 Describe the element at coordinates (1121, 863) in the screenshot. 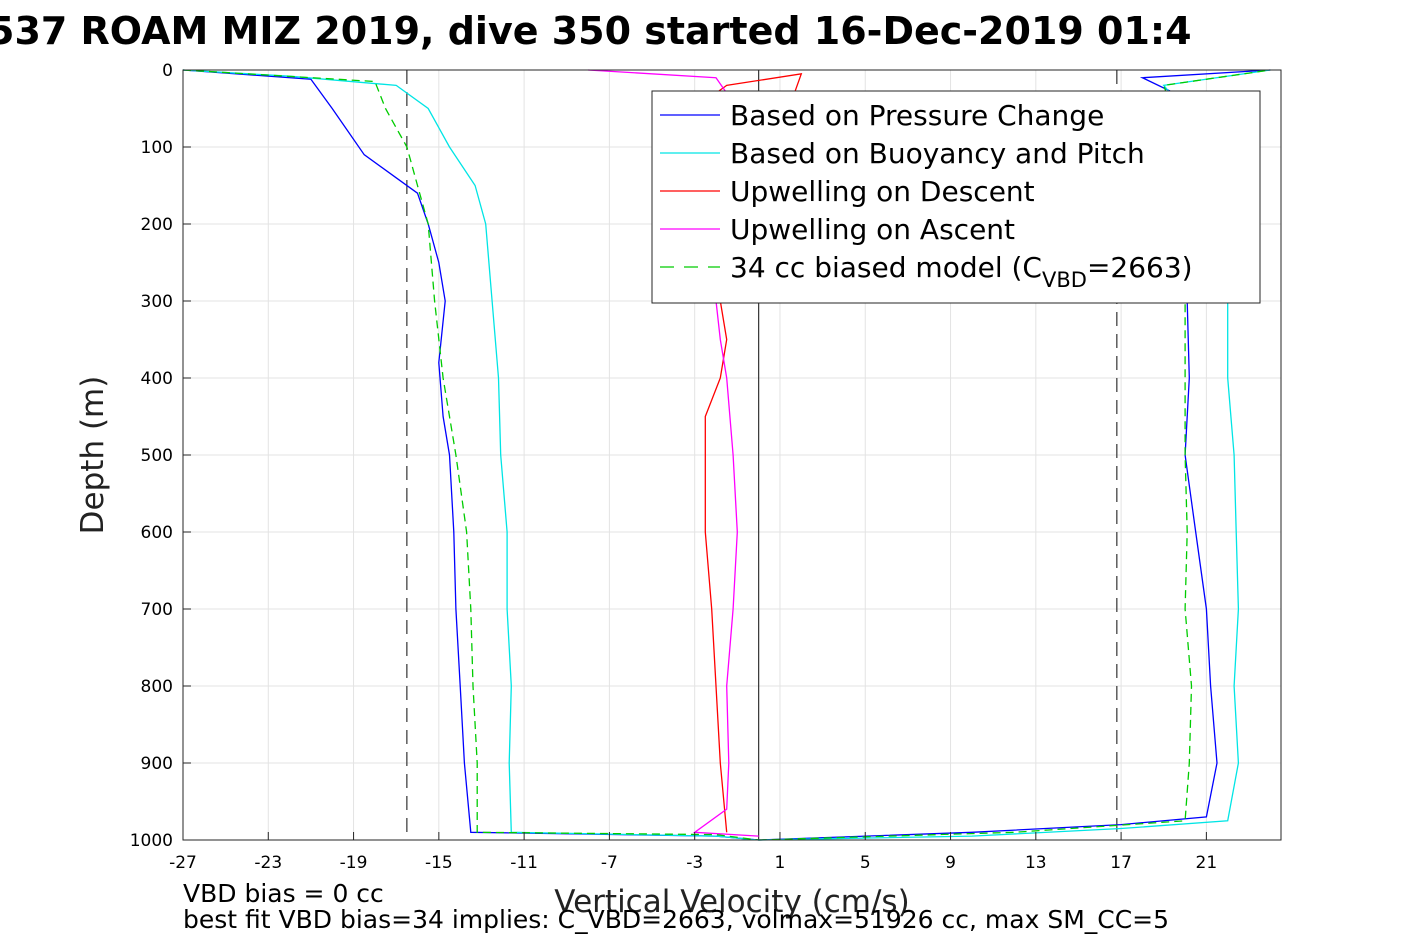

I see `x-tick-label: 17` at that location.